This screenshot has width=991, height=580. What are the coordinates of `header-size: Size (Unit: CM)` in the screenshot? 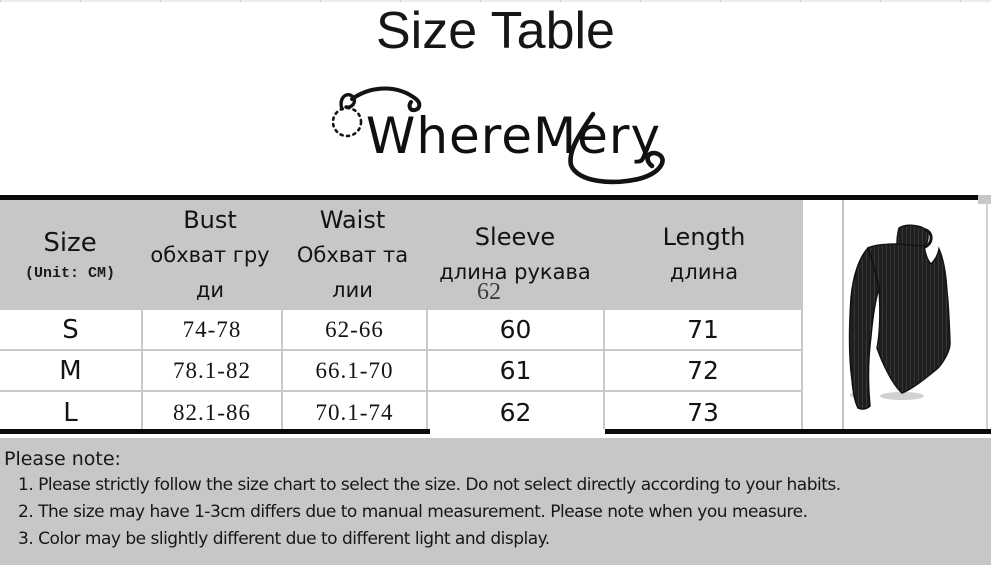 It's located at (70, 255).